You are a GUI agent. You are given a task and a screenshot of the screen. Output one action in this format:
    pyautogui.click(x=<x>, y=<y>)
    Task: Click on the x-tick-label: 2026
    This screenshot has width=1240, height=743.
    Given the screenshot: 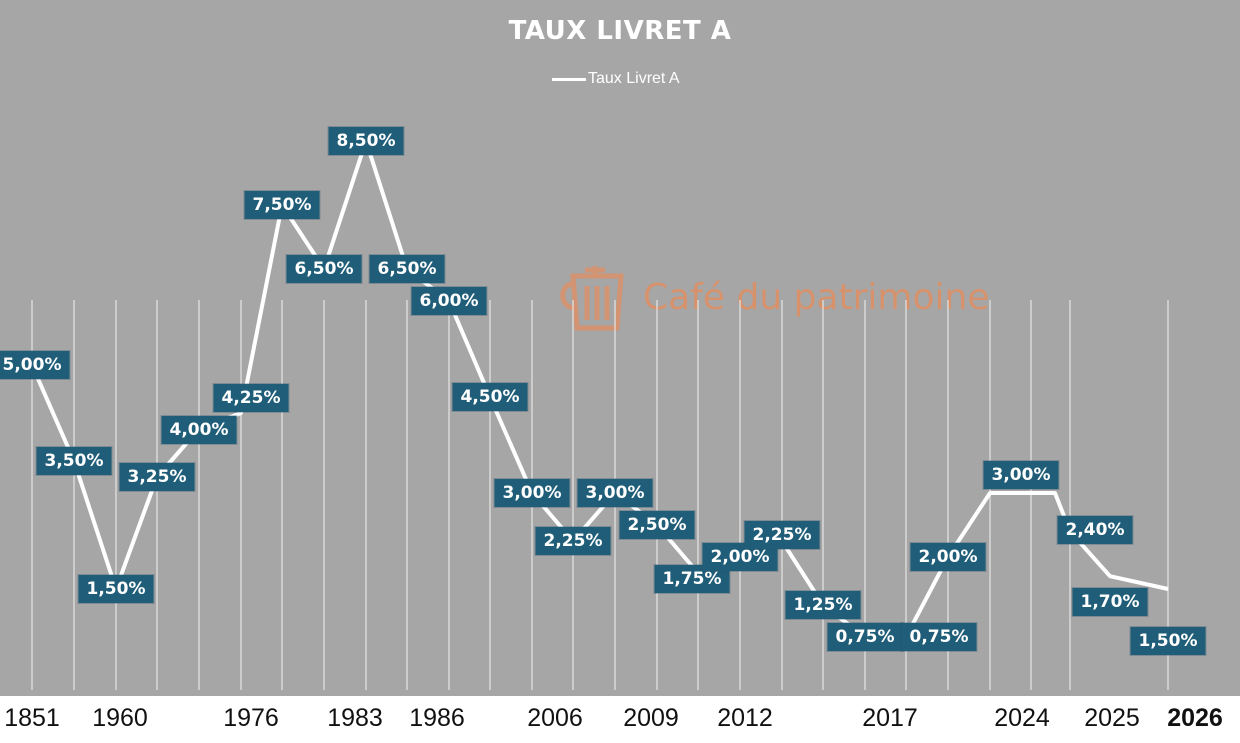 What is the action you would take?
    pyautogui.click(x=1195, y=718)
    